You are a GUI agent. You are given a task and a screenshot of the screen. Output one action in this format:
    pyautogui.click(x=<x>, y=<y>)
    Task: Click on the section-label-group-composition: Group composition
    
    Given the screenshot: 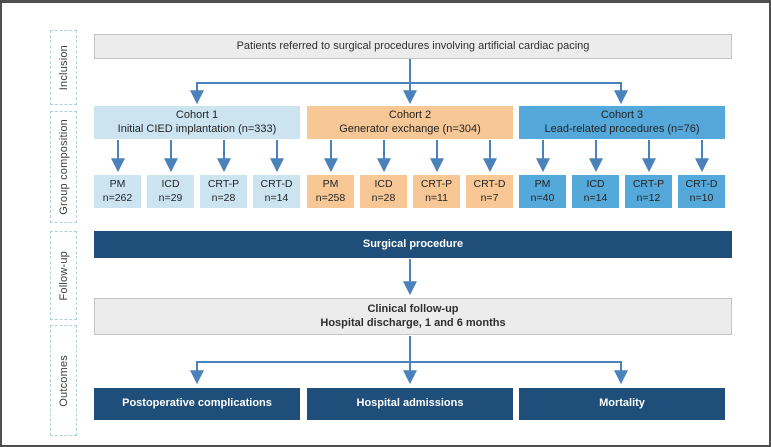 What is the action you would take?
    pyautogui.click(x=63, y=167)
    